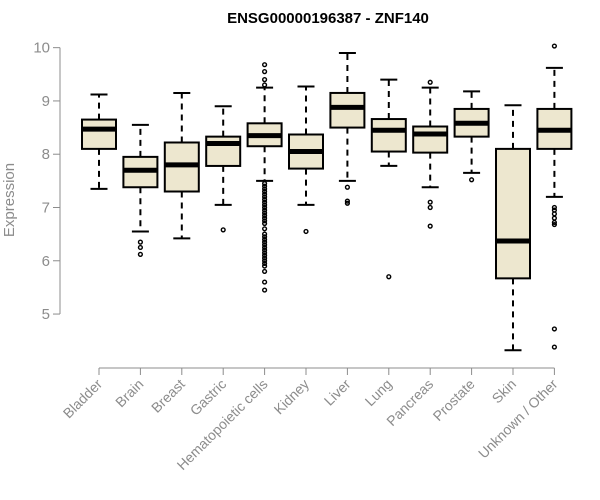 The width and height of the screenshot is (600, 500). Describe the element at coordinates (47, 181) in the screenshot. I see `y-axis: 5 6 7 8 9 10` at that location.